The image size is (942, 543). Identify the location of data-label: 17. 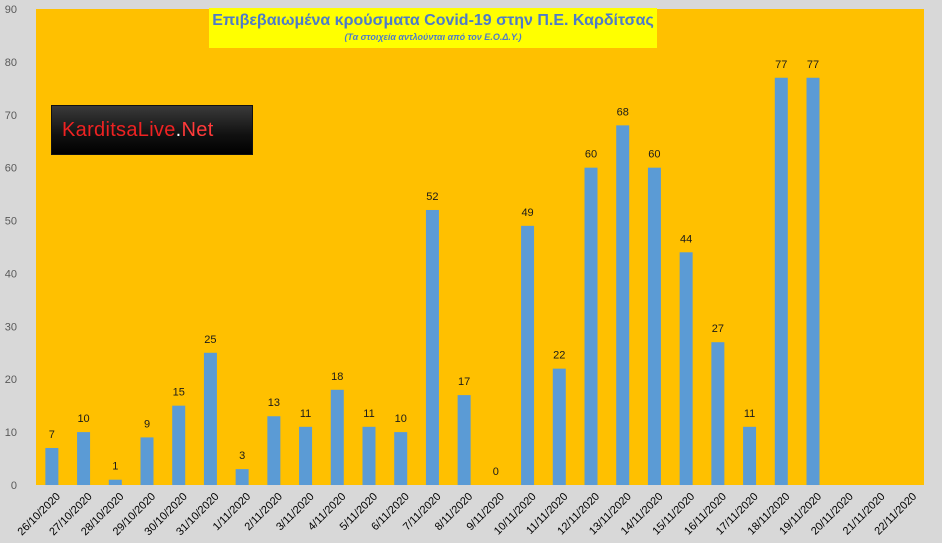
(464, 382).